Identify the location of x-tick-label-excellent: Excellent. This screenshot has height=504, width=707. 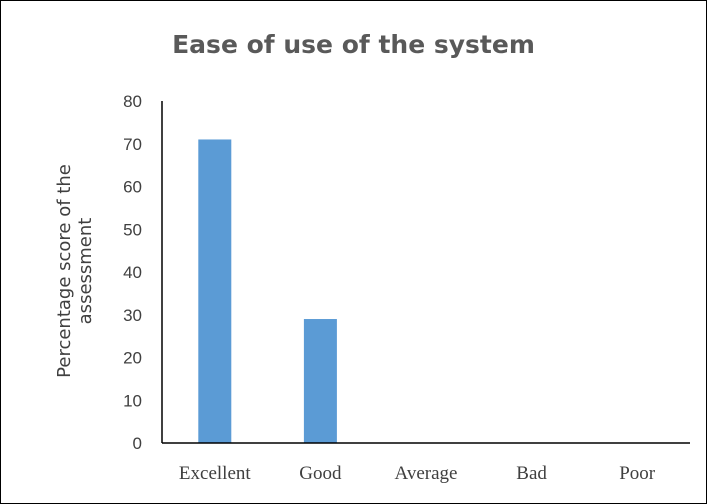
(215, 473).